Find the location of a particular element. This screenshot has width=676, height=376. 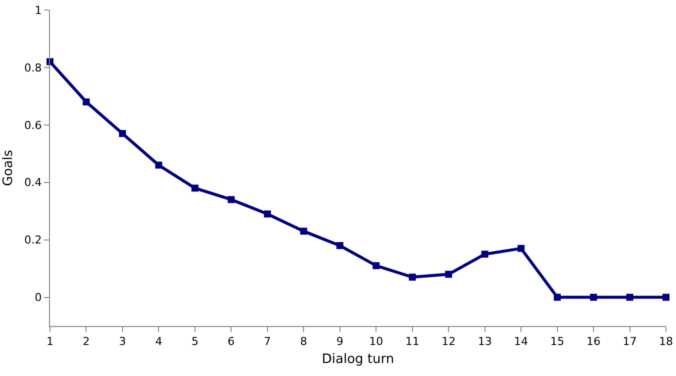

x-tick-label: 8 is located at coordinates (304, 341).